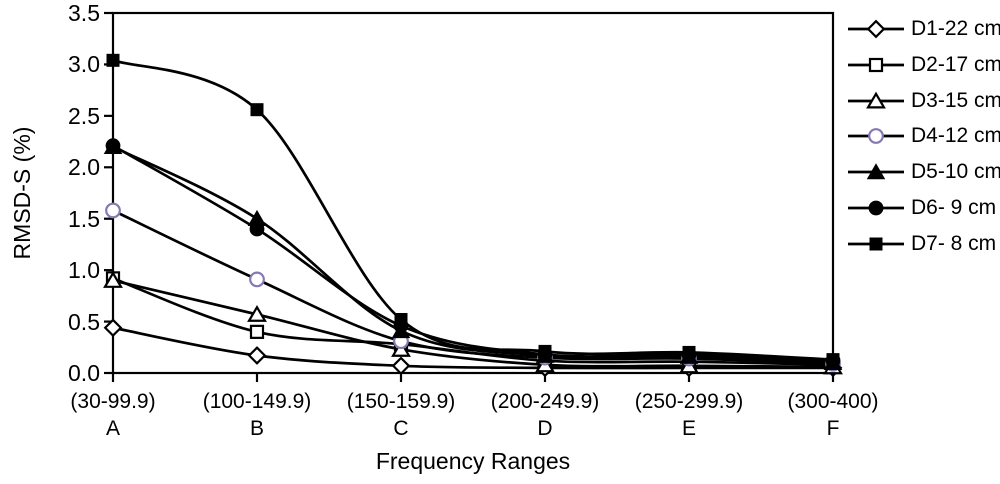 This screenshot has width=1000, height=484. Describe the element at coordinates (113, 401) in the screenshot. I see `x-category-label: (30-99.9)` at that location.